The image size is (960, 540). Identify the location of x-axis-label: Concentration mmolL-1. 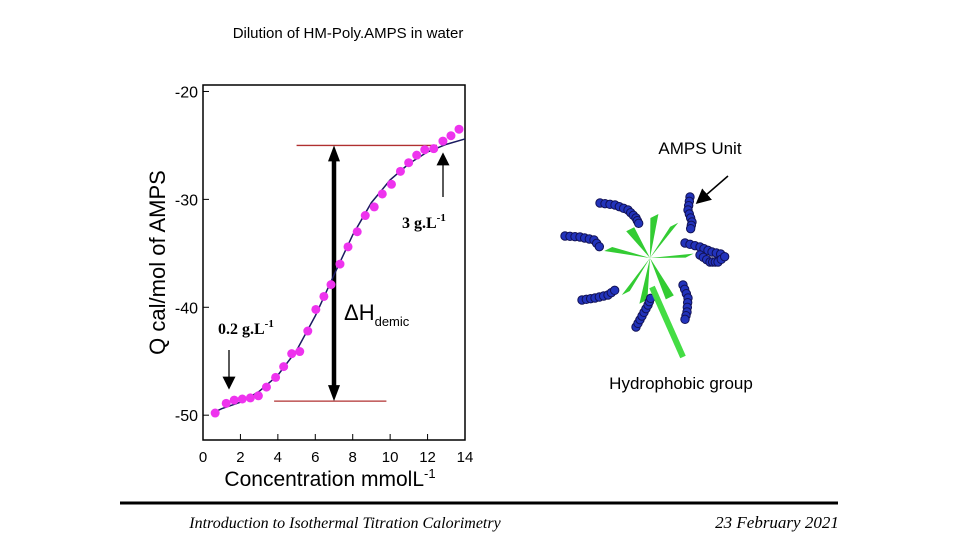
(329, 478).